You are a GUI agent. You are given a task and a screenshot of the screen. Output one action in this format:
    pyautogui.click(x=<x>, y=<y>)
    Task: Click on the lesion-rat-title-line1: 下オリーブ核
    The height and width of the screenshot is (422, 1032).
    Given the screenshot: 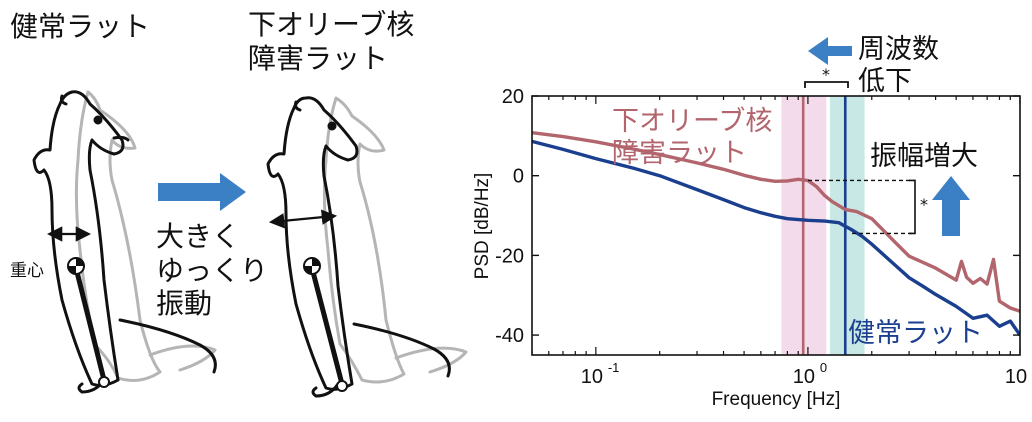 What is the action you would take?
    pyautogui.click(x=331, y=24)
    